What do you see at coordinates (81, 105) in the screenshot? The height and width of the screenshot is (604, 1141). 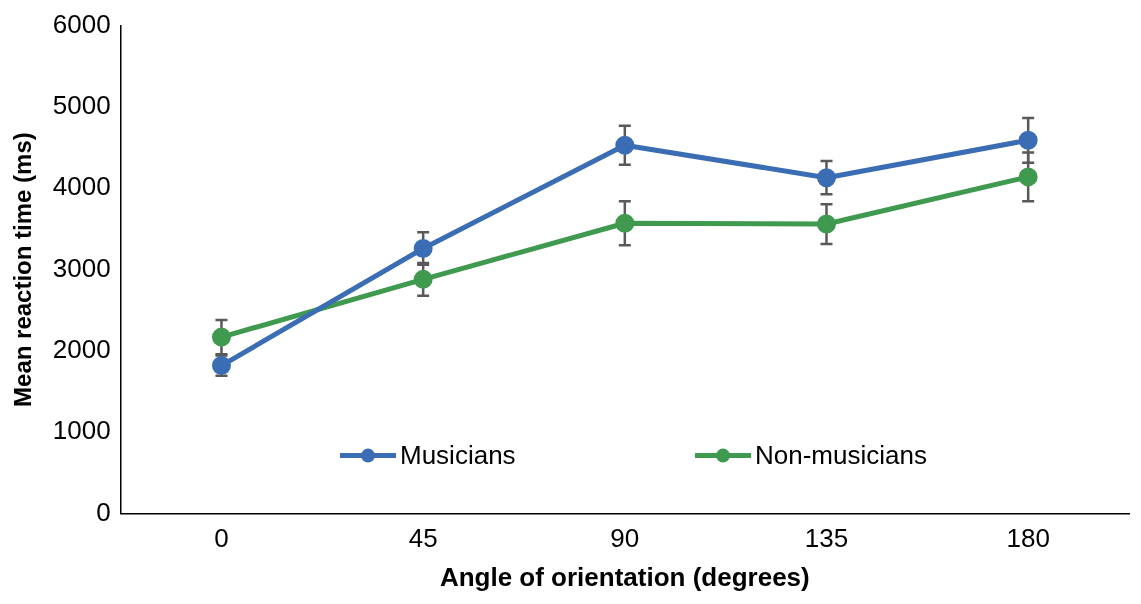 I see `y-tick-label: 5000` at bounding box center [81, 105].